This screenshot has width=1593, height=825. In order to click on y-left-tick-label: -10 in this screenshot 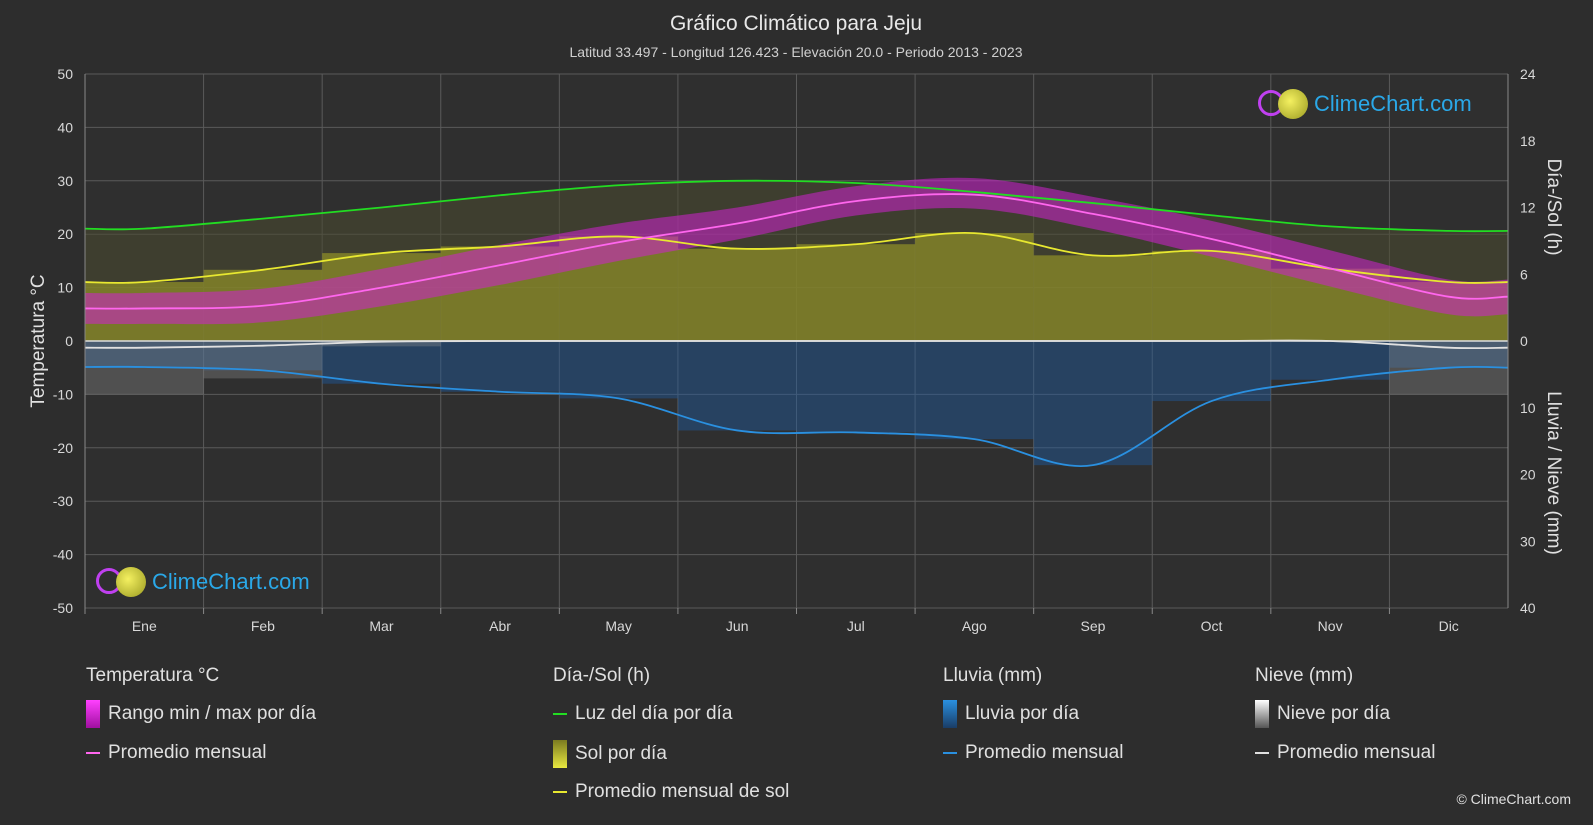, I will do `click(63, 394)`.